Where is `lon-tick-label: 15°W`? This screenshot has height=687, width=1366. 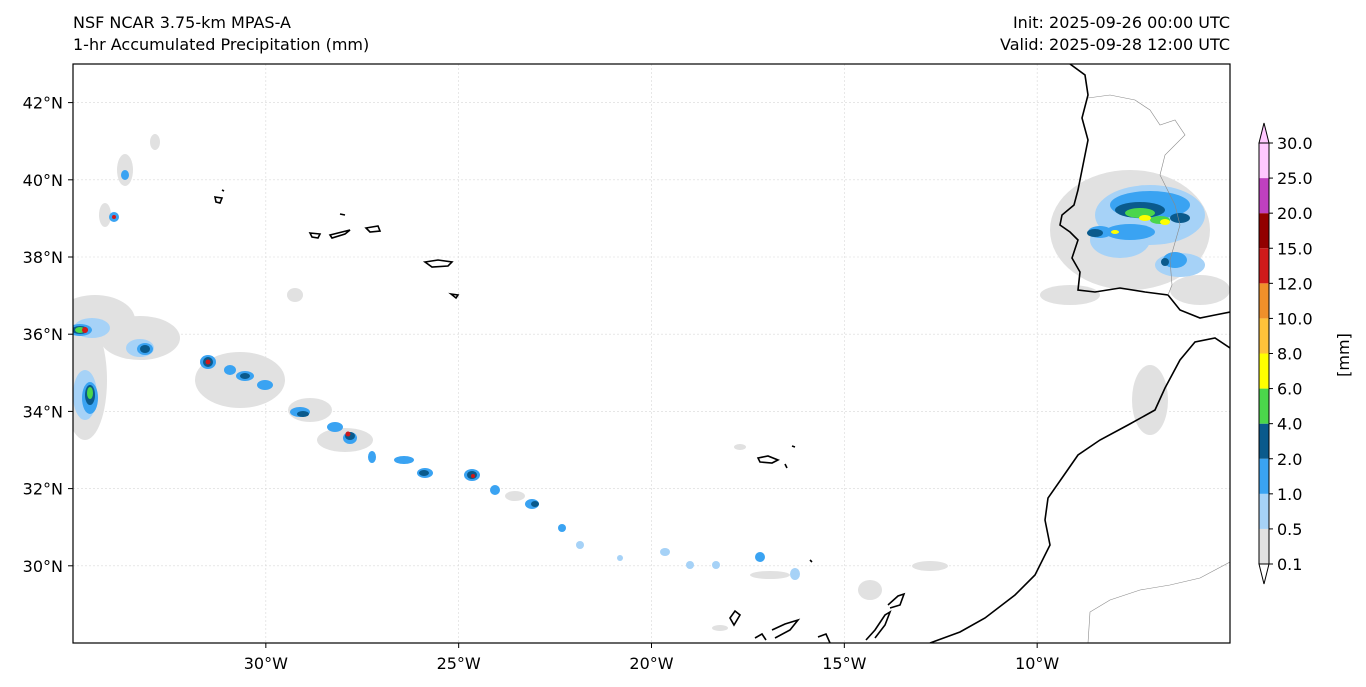 lon-tick-label: 15°W is located at coordinates (844, 663).